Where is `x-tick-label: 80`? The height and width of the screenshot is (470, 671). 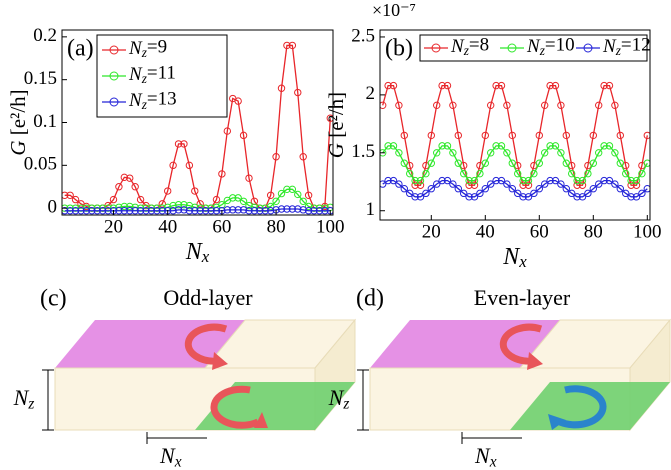
x-tick-label: 80 is located at coordinates (593, 231).